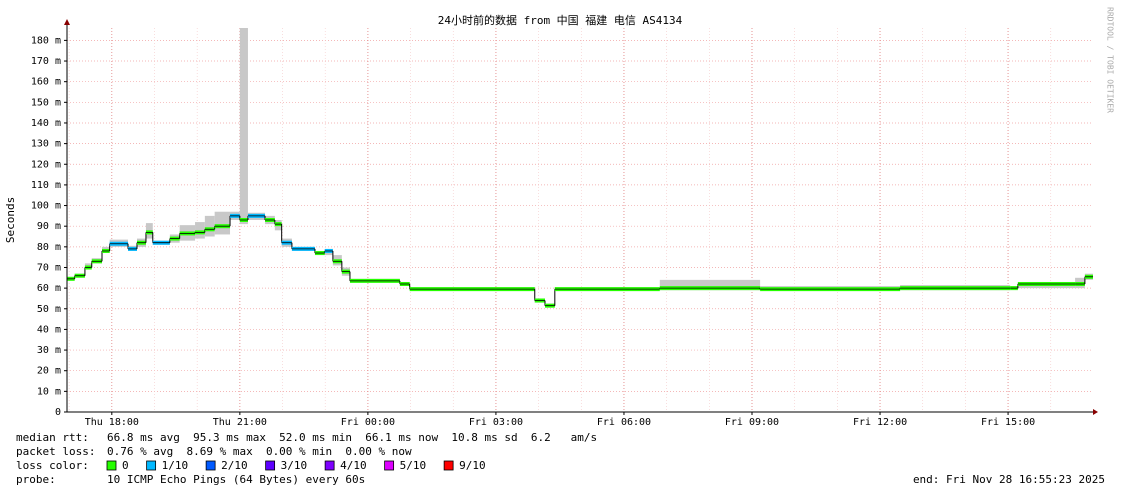 This screenshot has height=494, width=1121. Describe the element at coordinates (175, 465) in the screenshot. I see `legend-label: 1/10` at that location.